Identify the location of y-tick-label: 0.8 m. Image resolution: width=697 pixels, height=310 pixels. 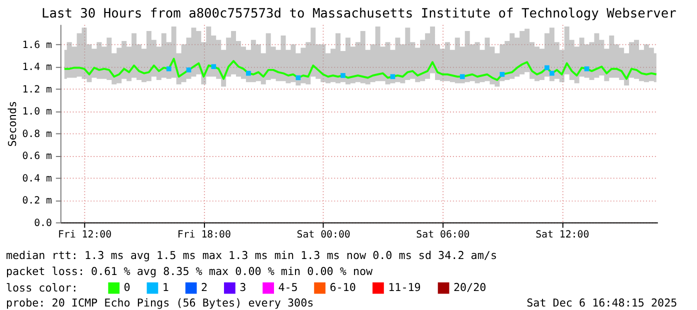
(37, 134).